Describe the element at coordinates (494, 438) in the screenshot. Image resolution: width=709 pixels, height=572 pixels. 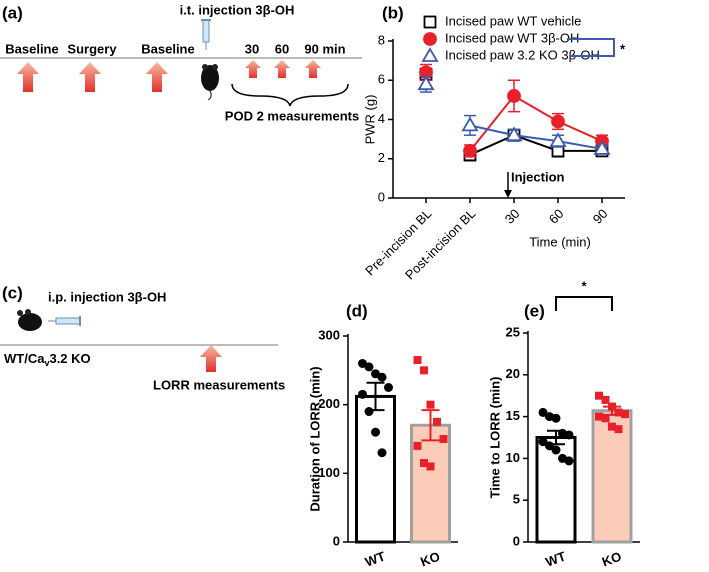
I see `y-axis-label: Time to LORR (min)` at that location.